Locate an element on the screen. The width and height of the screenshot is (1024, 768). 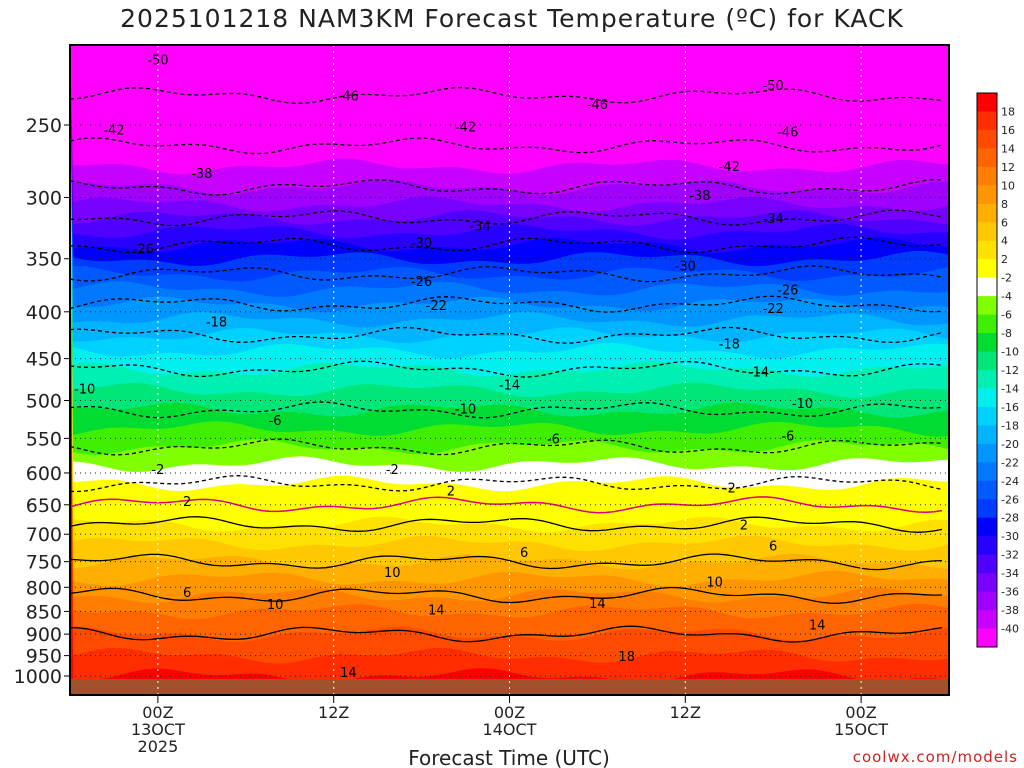
colorbar-label: 8 is located at coordinates (1004, 204).